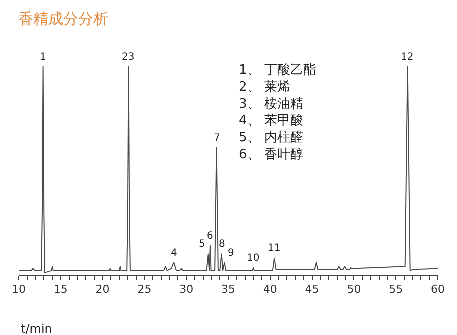 Image resolution: width=457 pixels, height=335 pixels. What do you see at coordinates (354, 289) in the screenshot?
I see `x-tick-label: 50` at bounding box center [354, 289].